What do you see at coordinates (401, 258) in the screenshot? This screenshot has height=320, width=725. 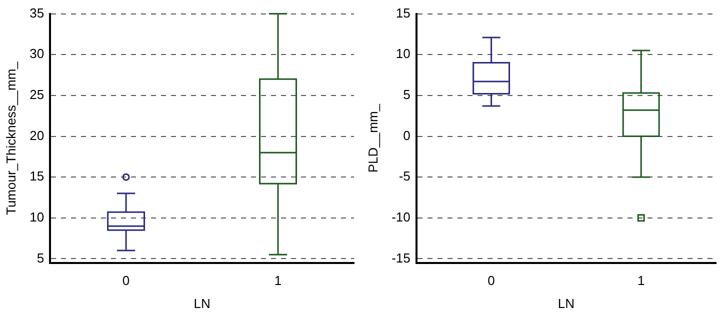 I see `y-tick-label: -15` at bounding box center [401, 258].